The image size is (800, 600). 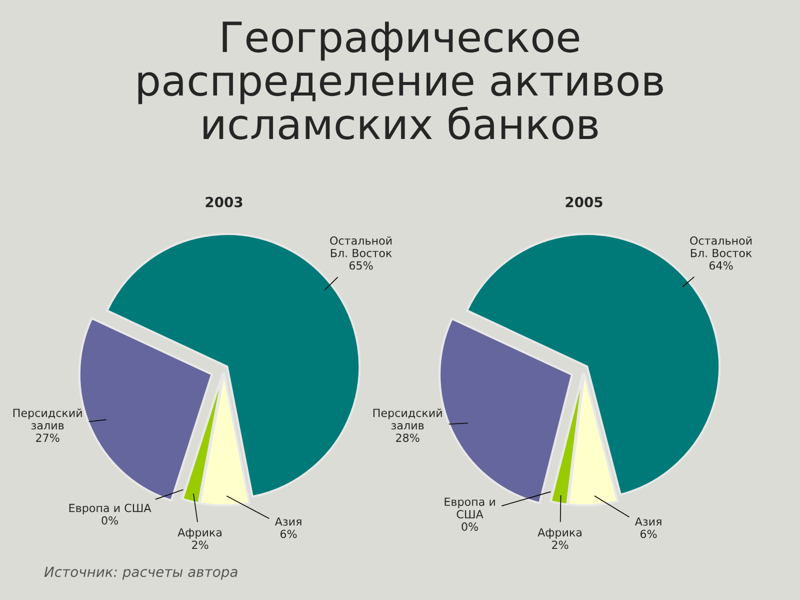 I want to click on data-label: 28%, so click(x=408, y=438).